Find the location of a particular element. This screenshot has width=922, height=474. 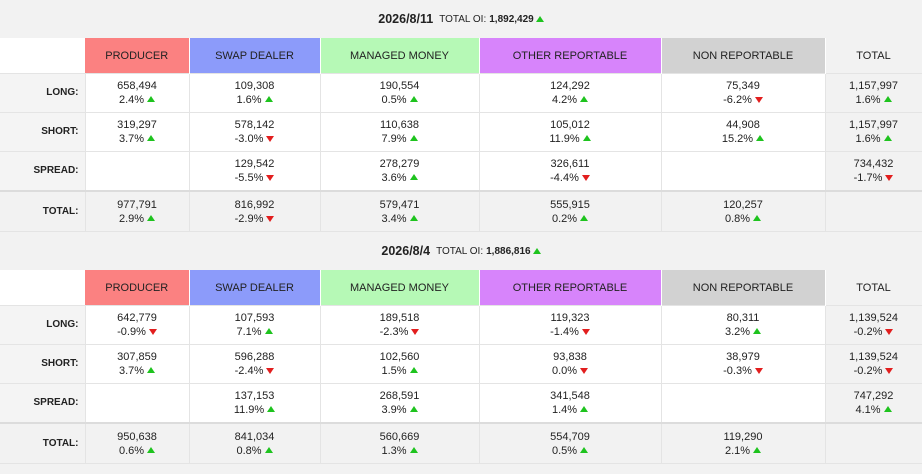

change-percent: -6.2% is located at coordinates (743, 100).